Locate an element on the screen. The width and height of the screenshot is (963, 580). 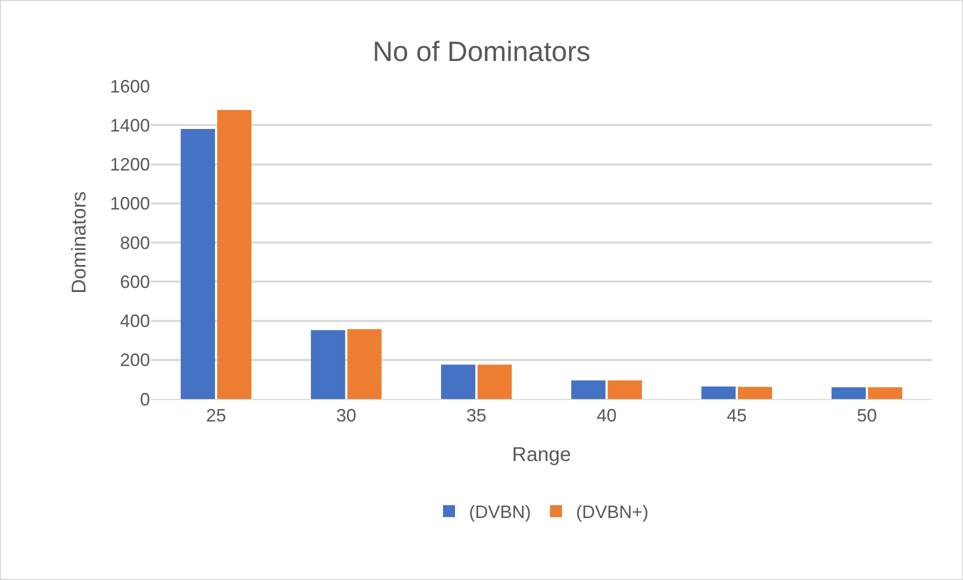
y-tick-label: 1400 is located at coordinates (130, 125).